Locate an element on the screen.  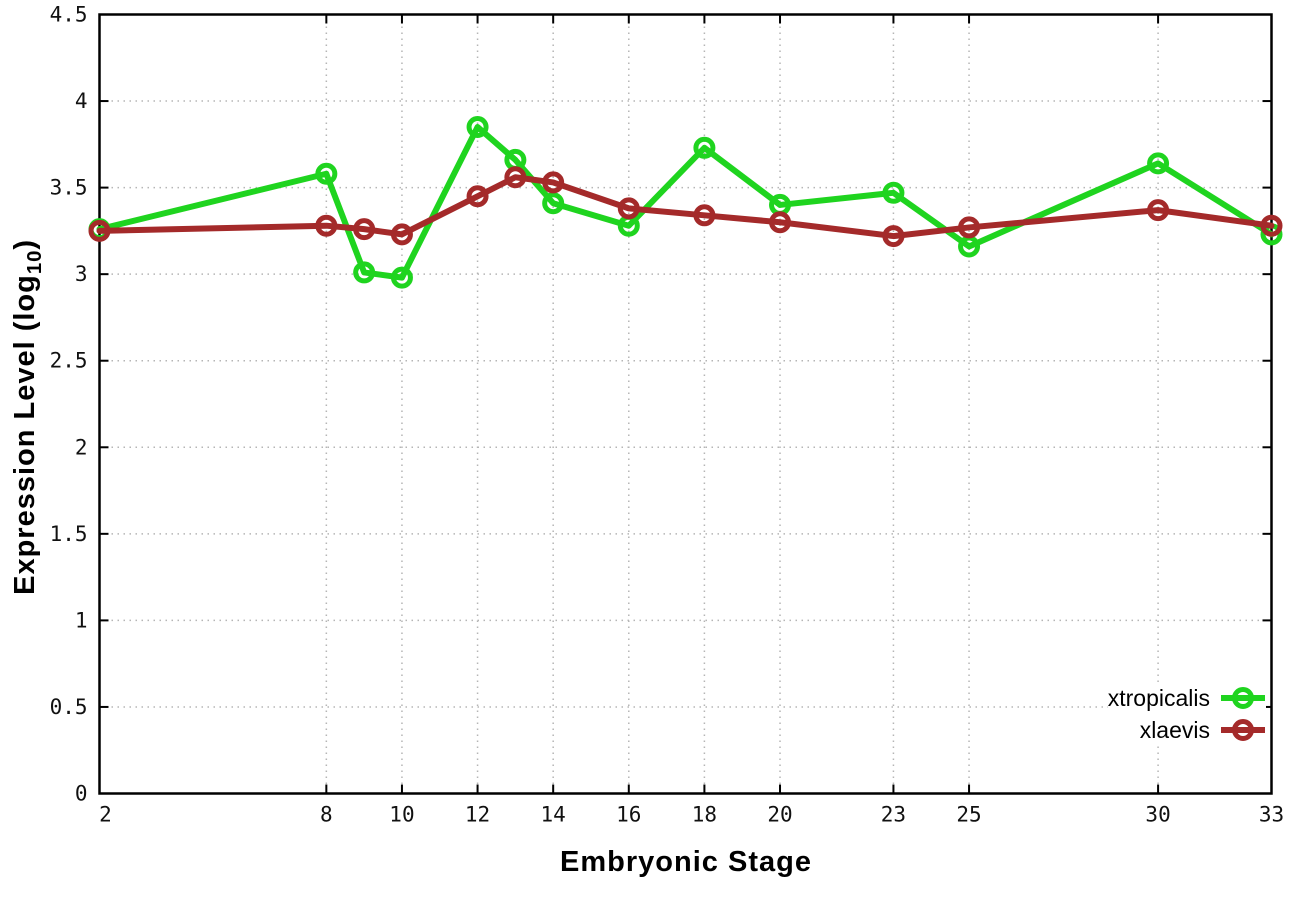
y-axis-title-suffix: ) is located at coordinates (25, 244).